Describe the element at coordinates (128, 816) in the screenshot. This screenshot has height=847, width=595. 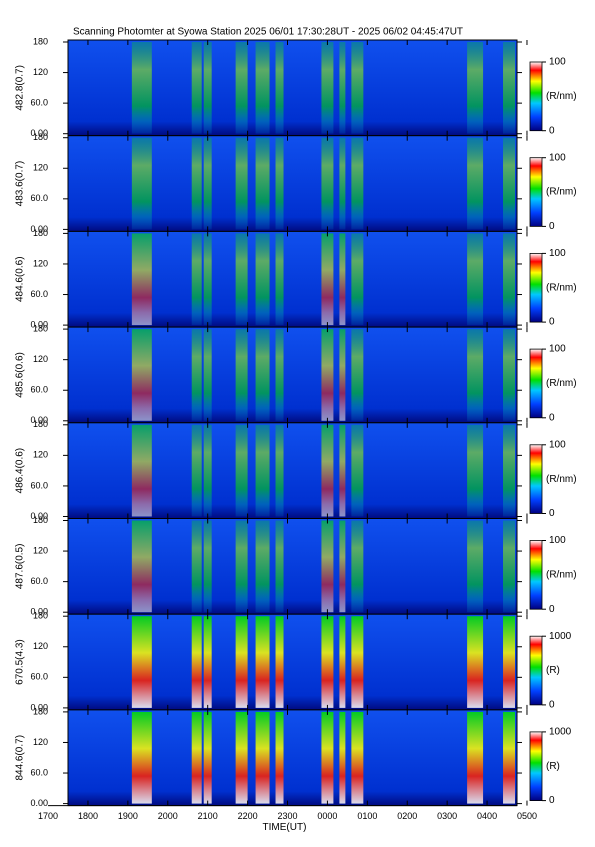
I see `x-tick-label: 1900` at that location.